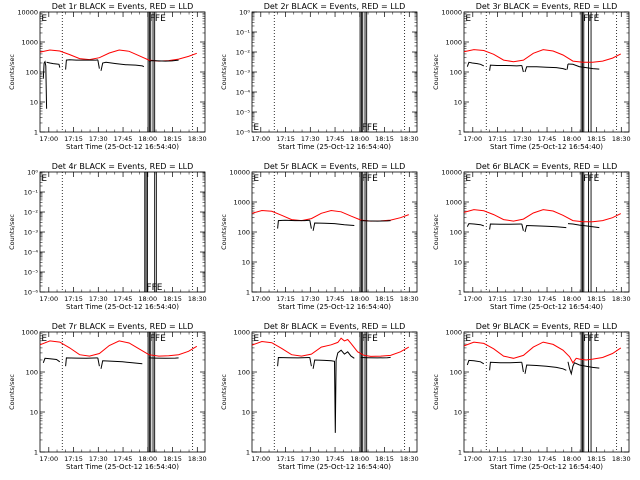  I want to click on y-tick-label: 10⁻³, so click(243, 73).